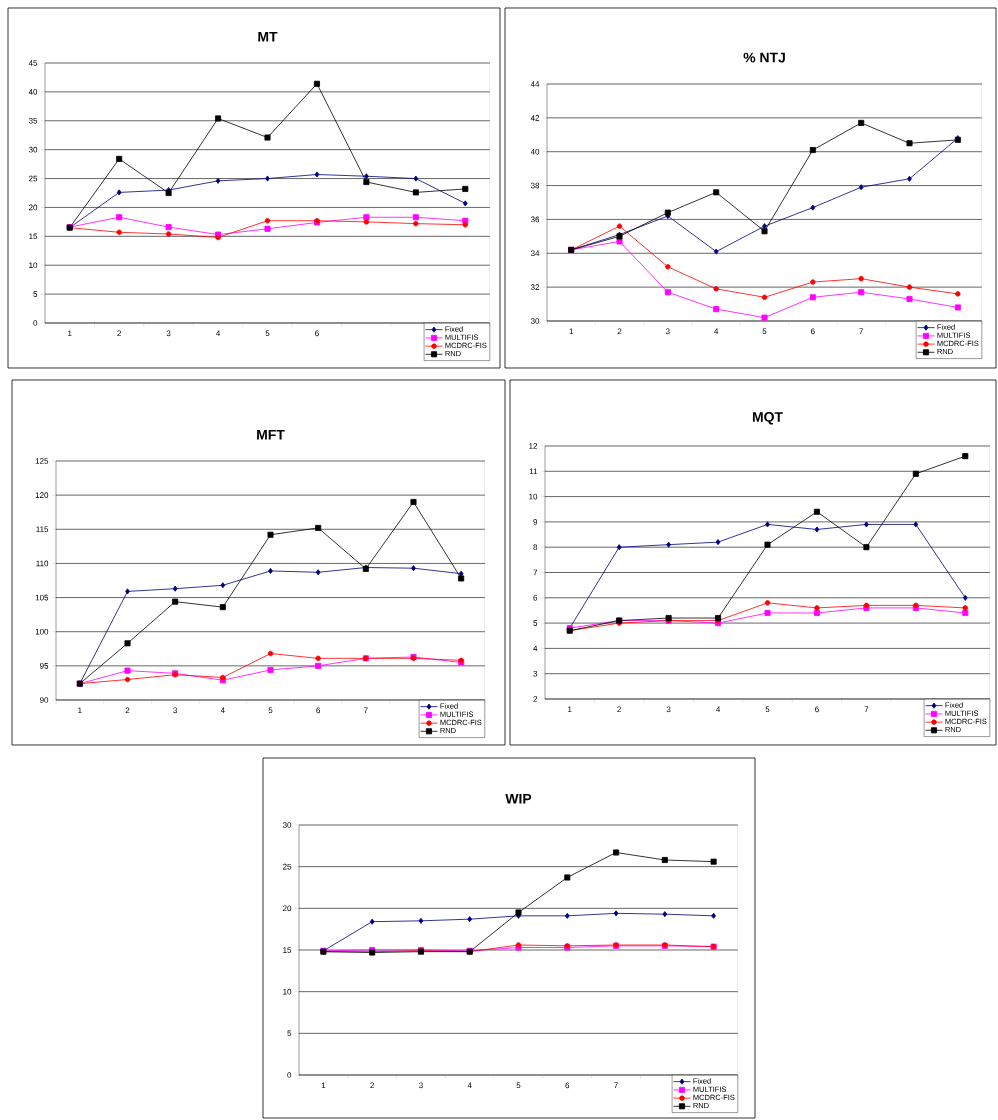 The image size is (998, 1120). What do you see at coordinates (764, 57) in the screenshot?
I see `chart-title: % NTJ` at bounding box center [764, 57].